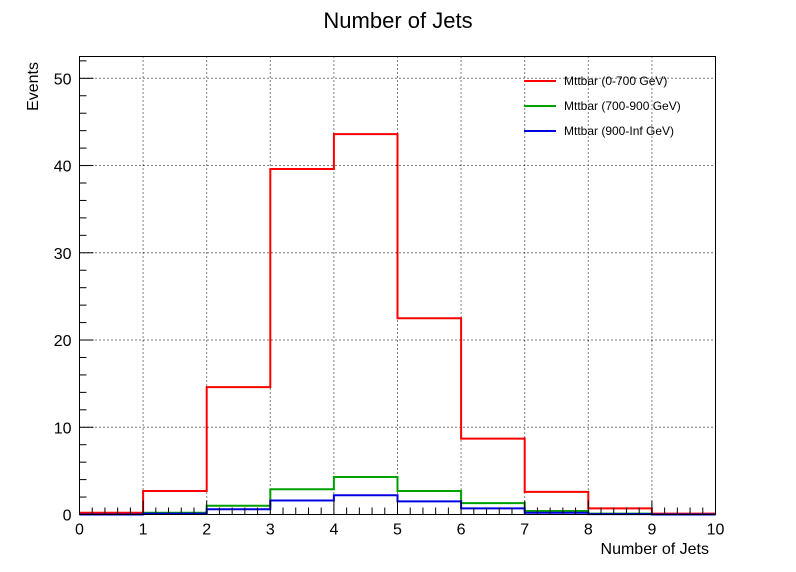 This screenshot has height=572, width=796. What do you see at coordinates (397, 20) in the screenshot?
I see `chart-title: Number of Jets` at bounding box center [397, 20].